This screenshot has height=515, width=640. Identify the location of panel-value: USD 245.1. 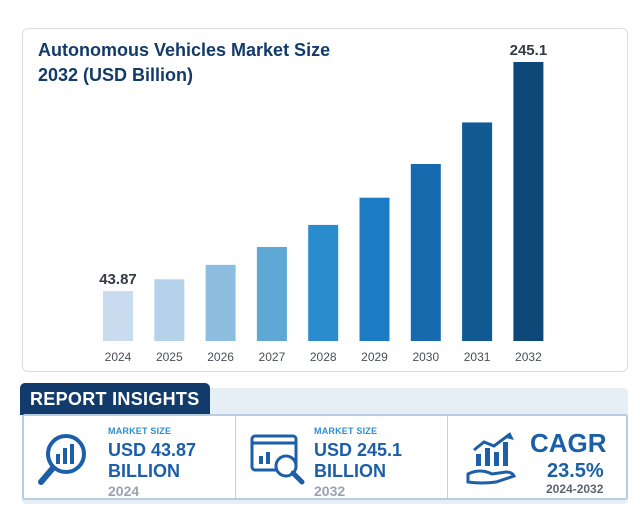
(358, 450).